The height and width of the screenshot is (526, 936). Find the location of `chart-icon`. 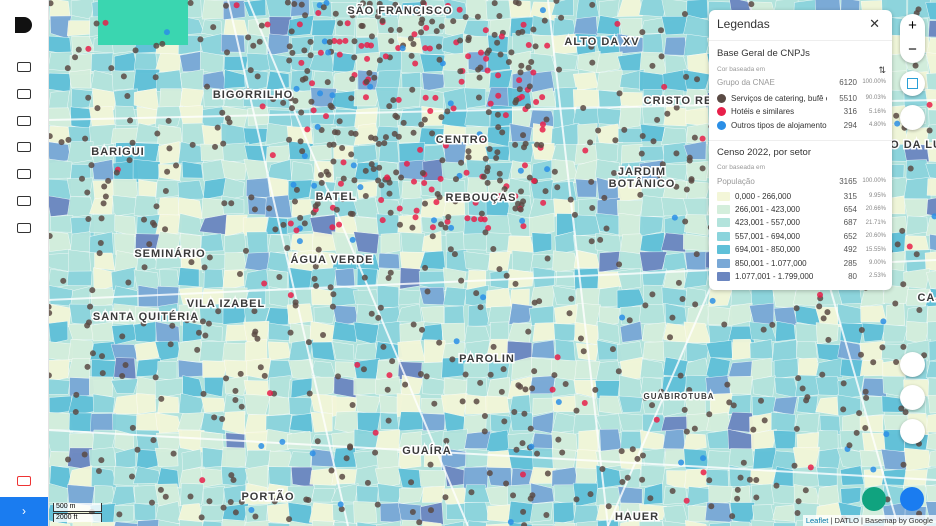

chart-icon is located at coordinates (24, 147).